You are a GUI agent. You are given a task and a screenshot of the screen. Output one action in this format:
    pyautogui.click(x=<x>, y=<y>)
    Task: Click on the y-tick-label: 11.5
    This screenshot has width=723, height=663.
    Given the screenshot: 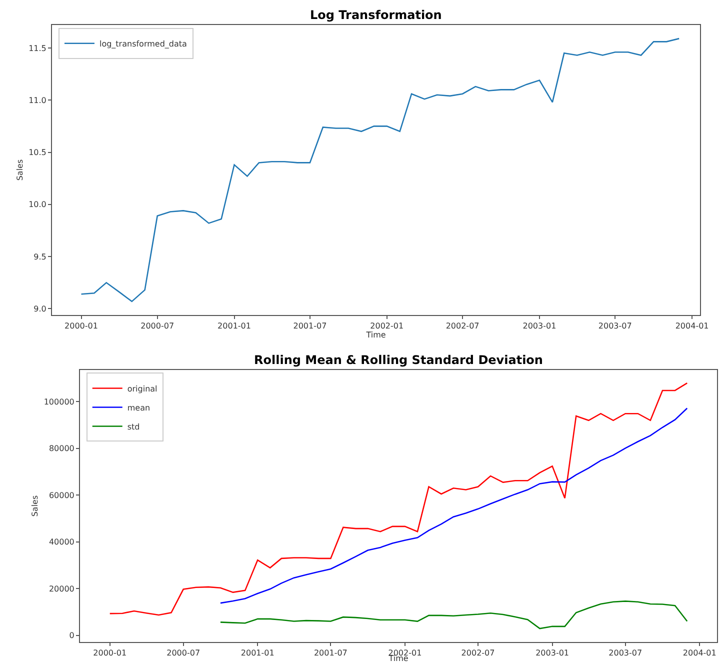 What is the action you would take?
    pyautogui.click(x=37, y=48)
    